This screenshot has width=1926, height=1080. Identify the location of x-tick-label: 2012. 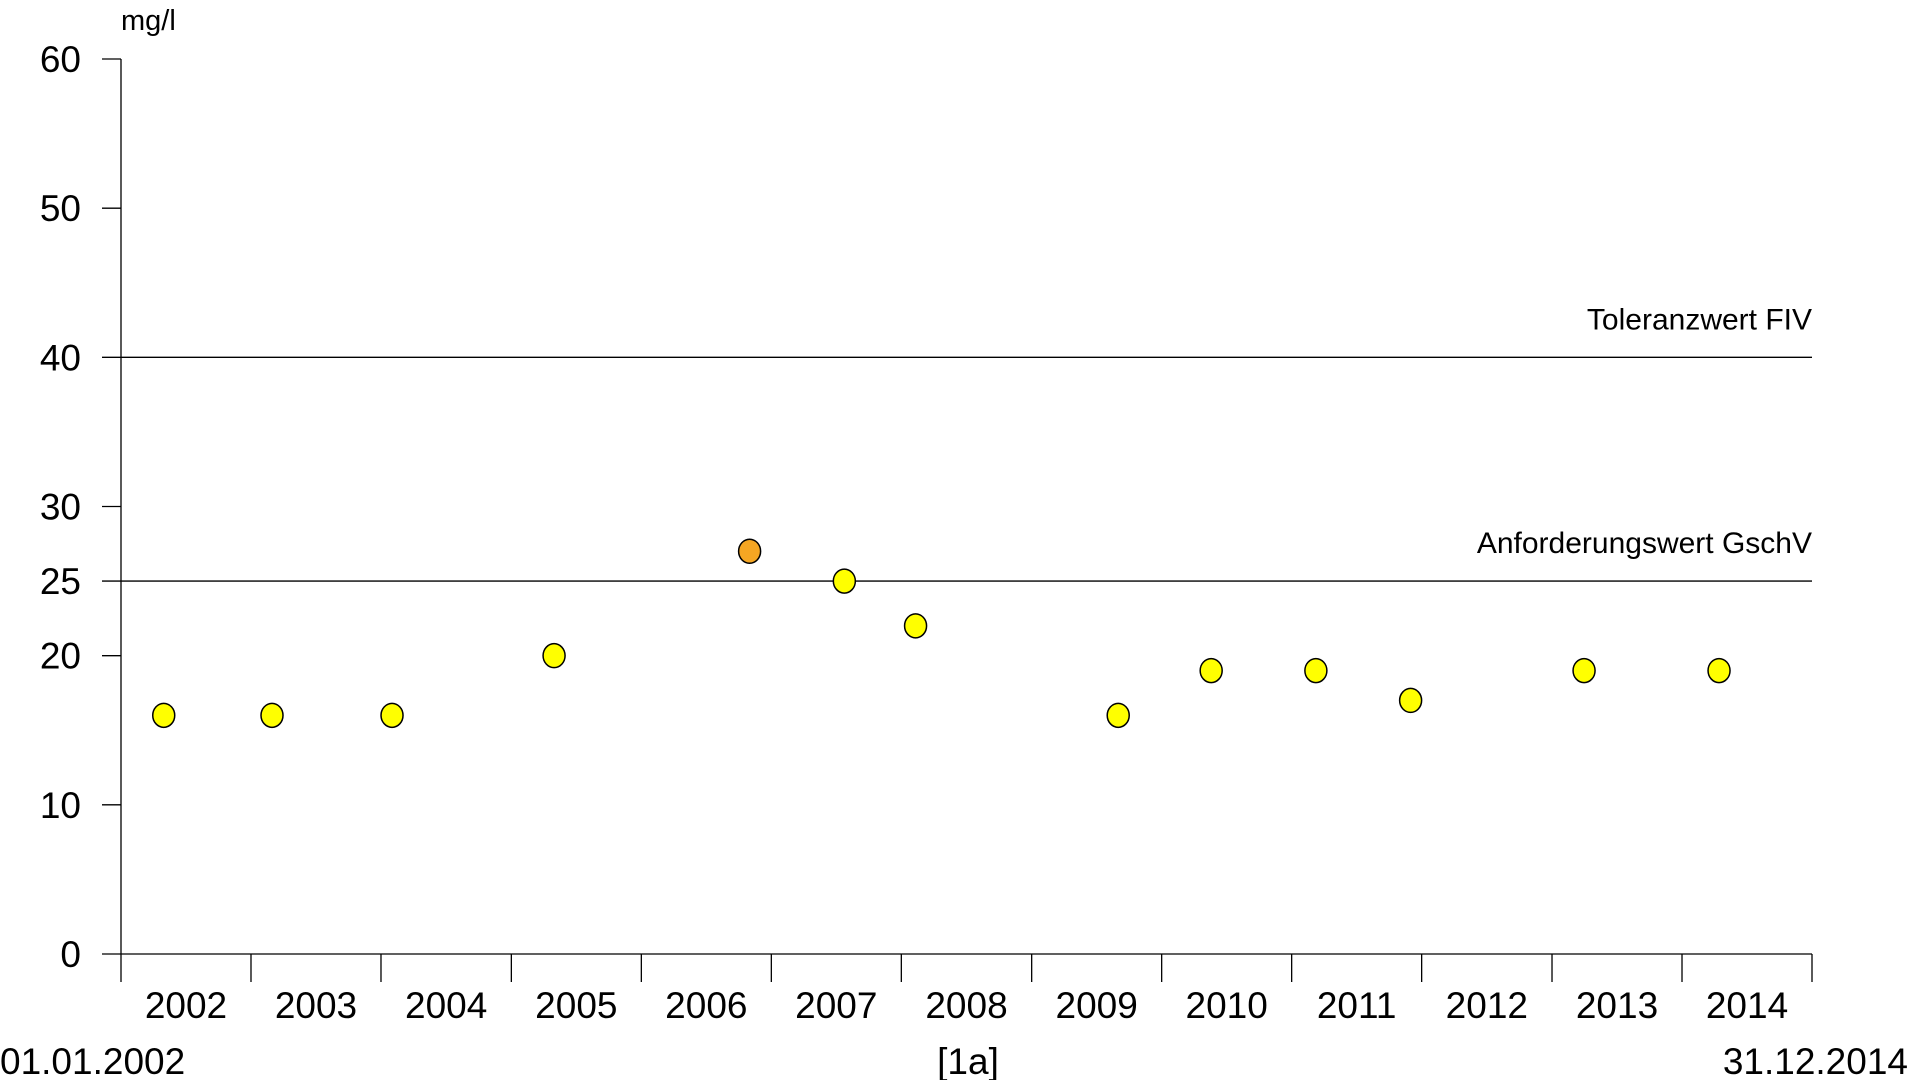
(1487, 1005).